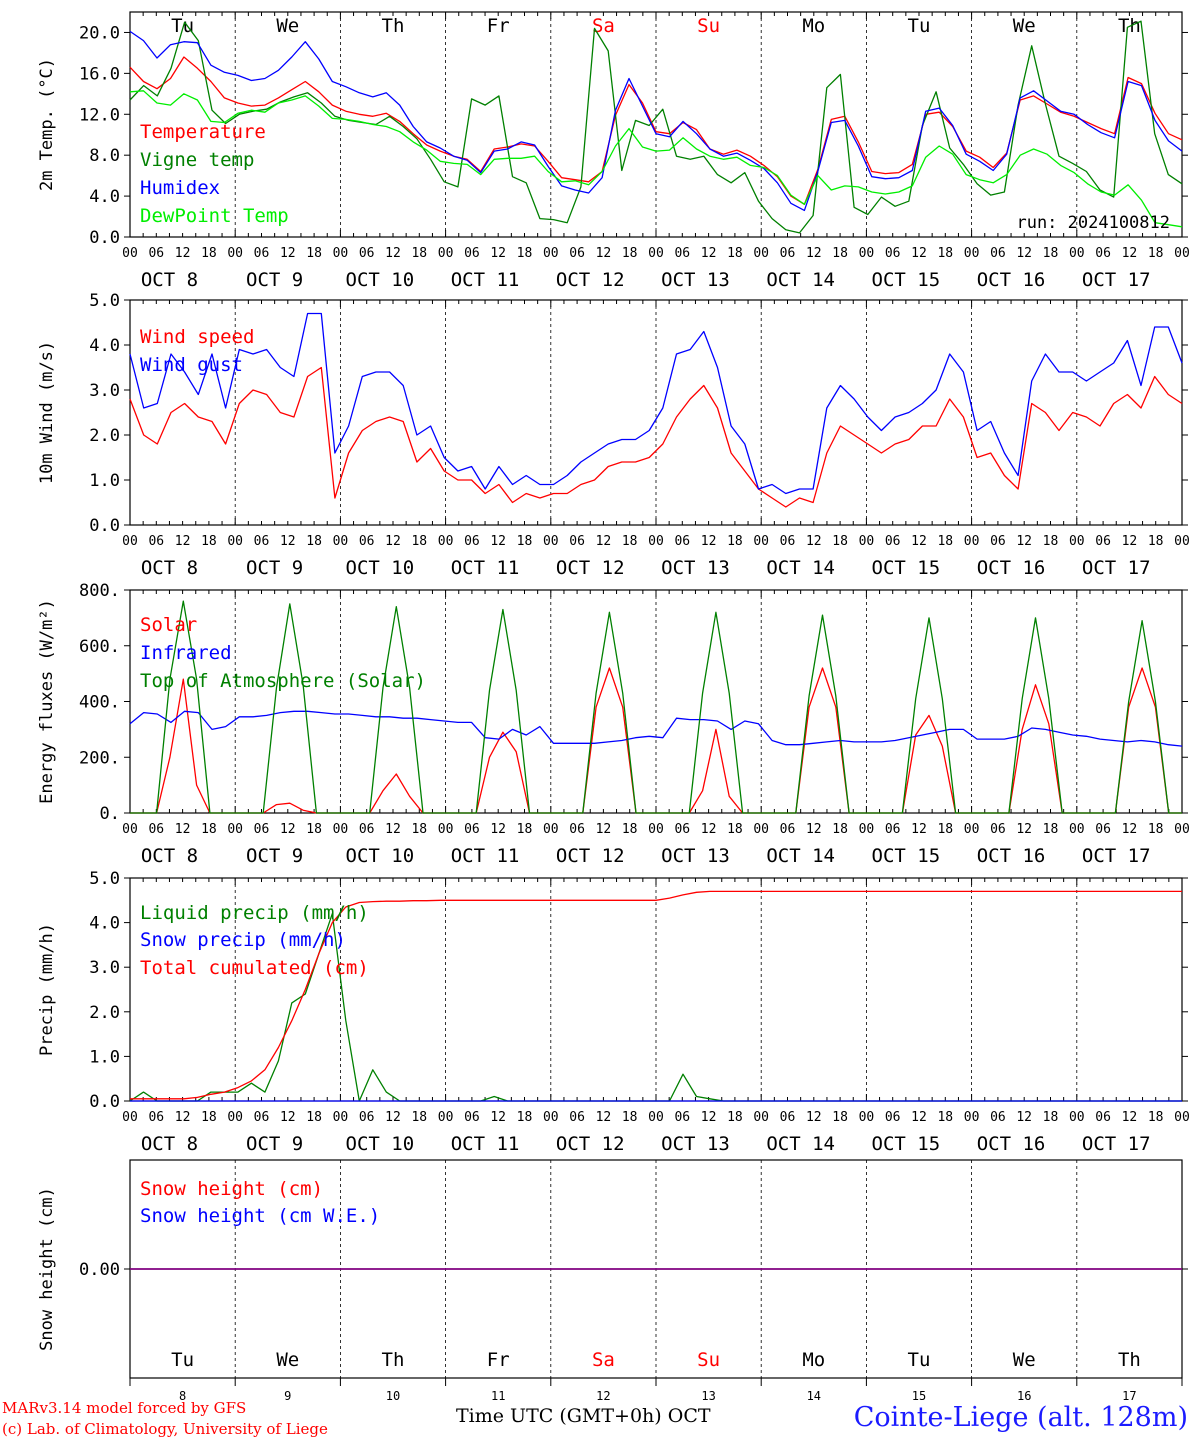  Describe the element at coordinates (47, 701) in the screenshot. I see `y-axis-label: Energy fluxes (W/m²)` at that location.